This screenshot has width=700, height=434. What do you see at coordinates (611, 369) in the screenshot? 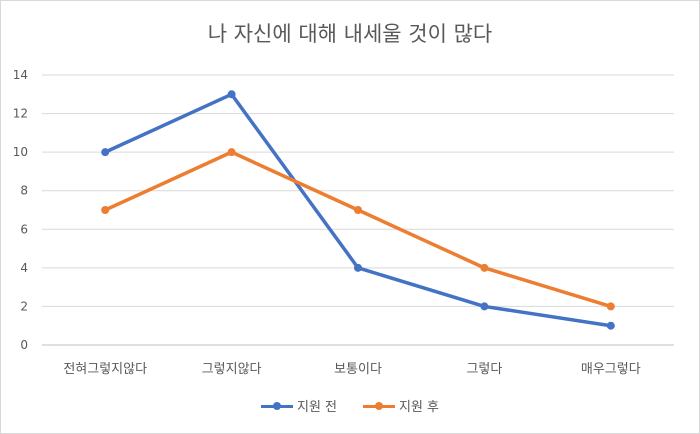
I see `x-category-label: 매우그렇다` at bounding box center [611, 369].